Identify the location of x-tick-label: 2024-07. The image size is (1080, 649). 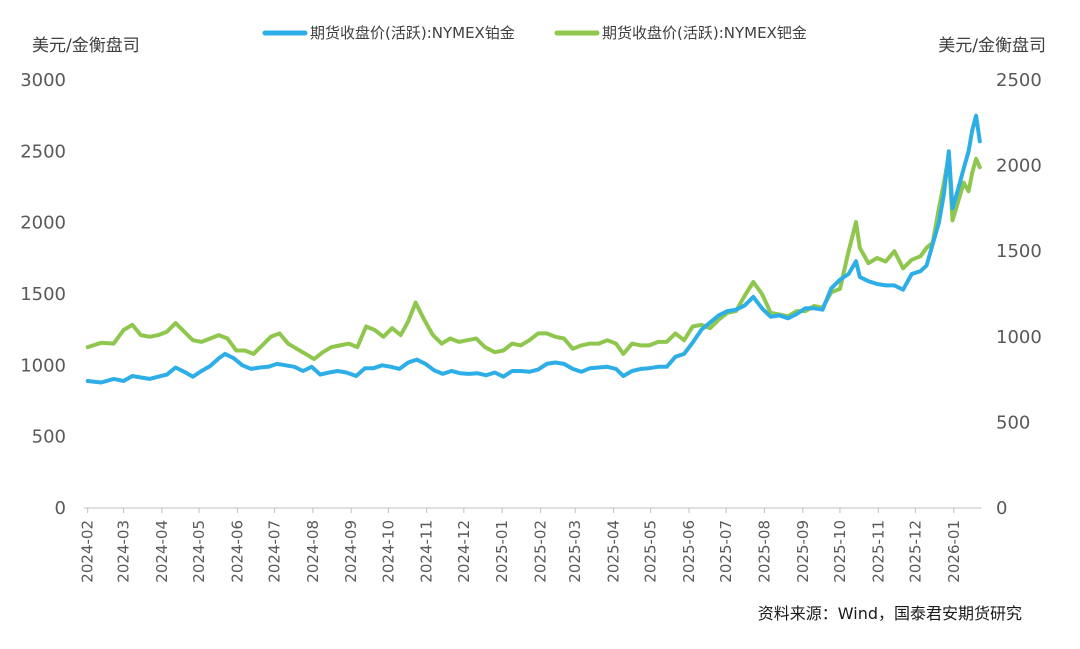
(275, 551).